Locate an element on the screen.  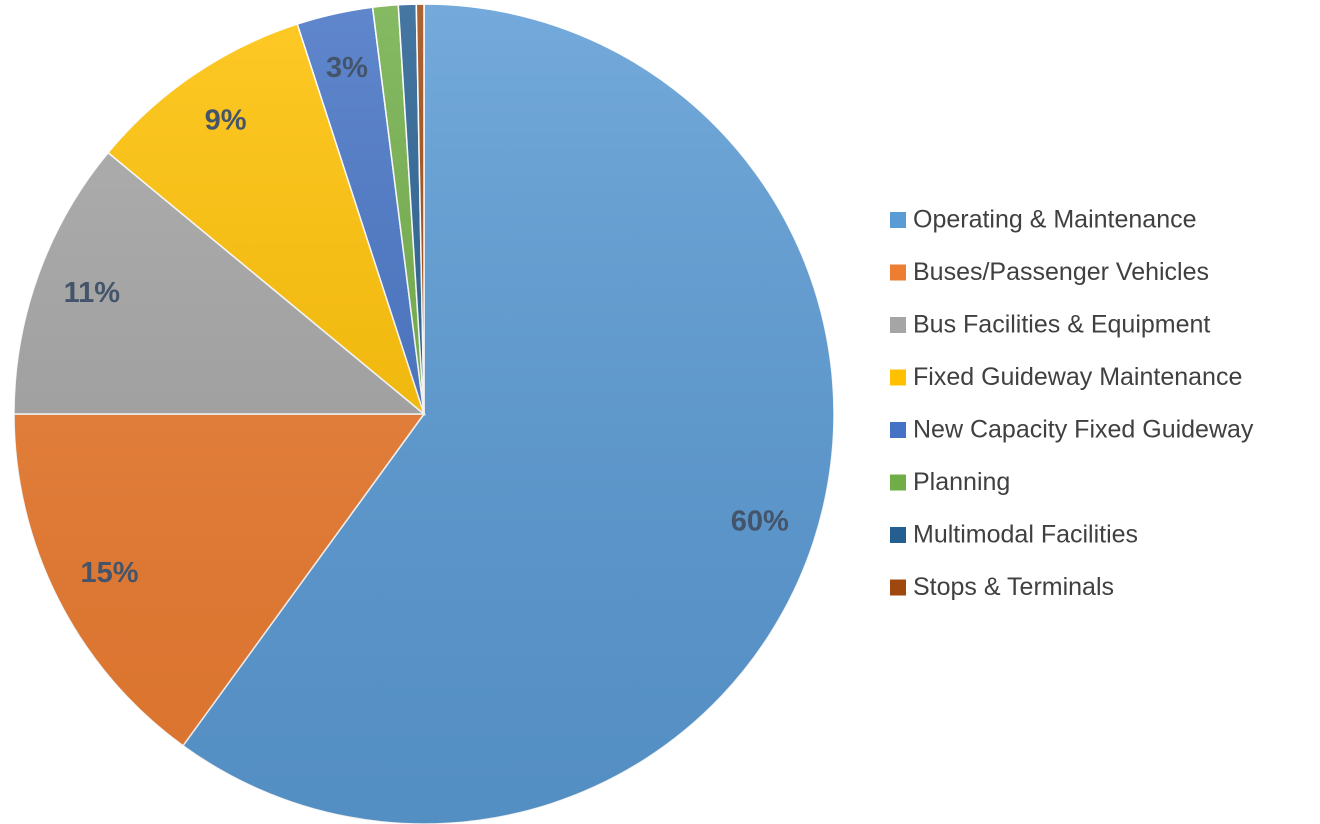
legend-label: Bus Facilities & Equipment is located at coordinates (1061, 325).